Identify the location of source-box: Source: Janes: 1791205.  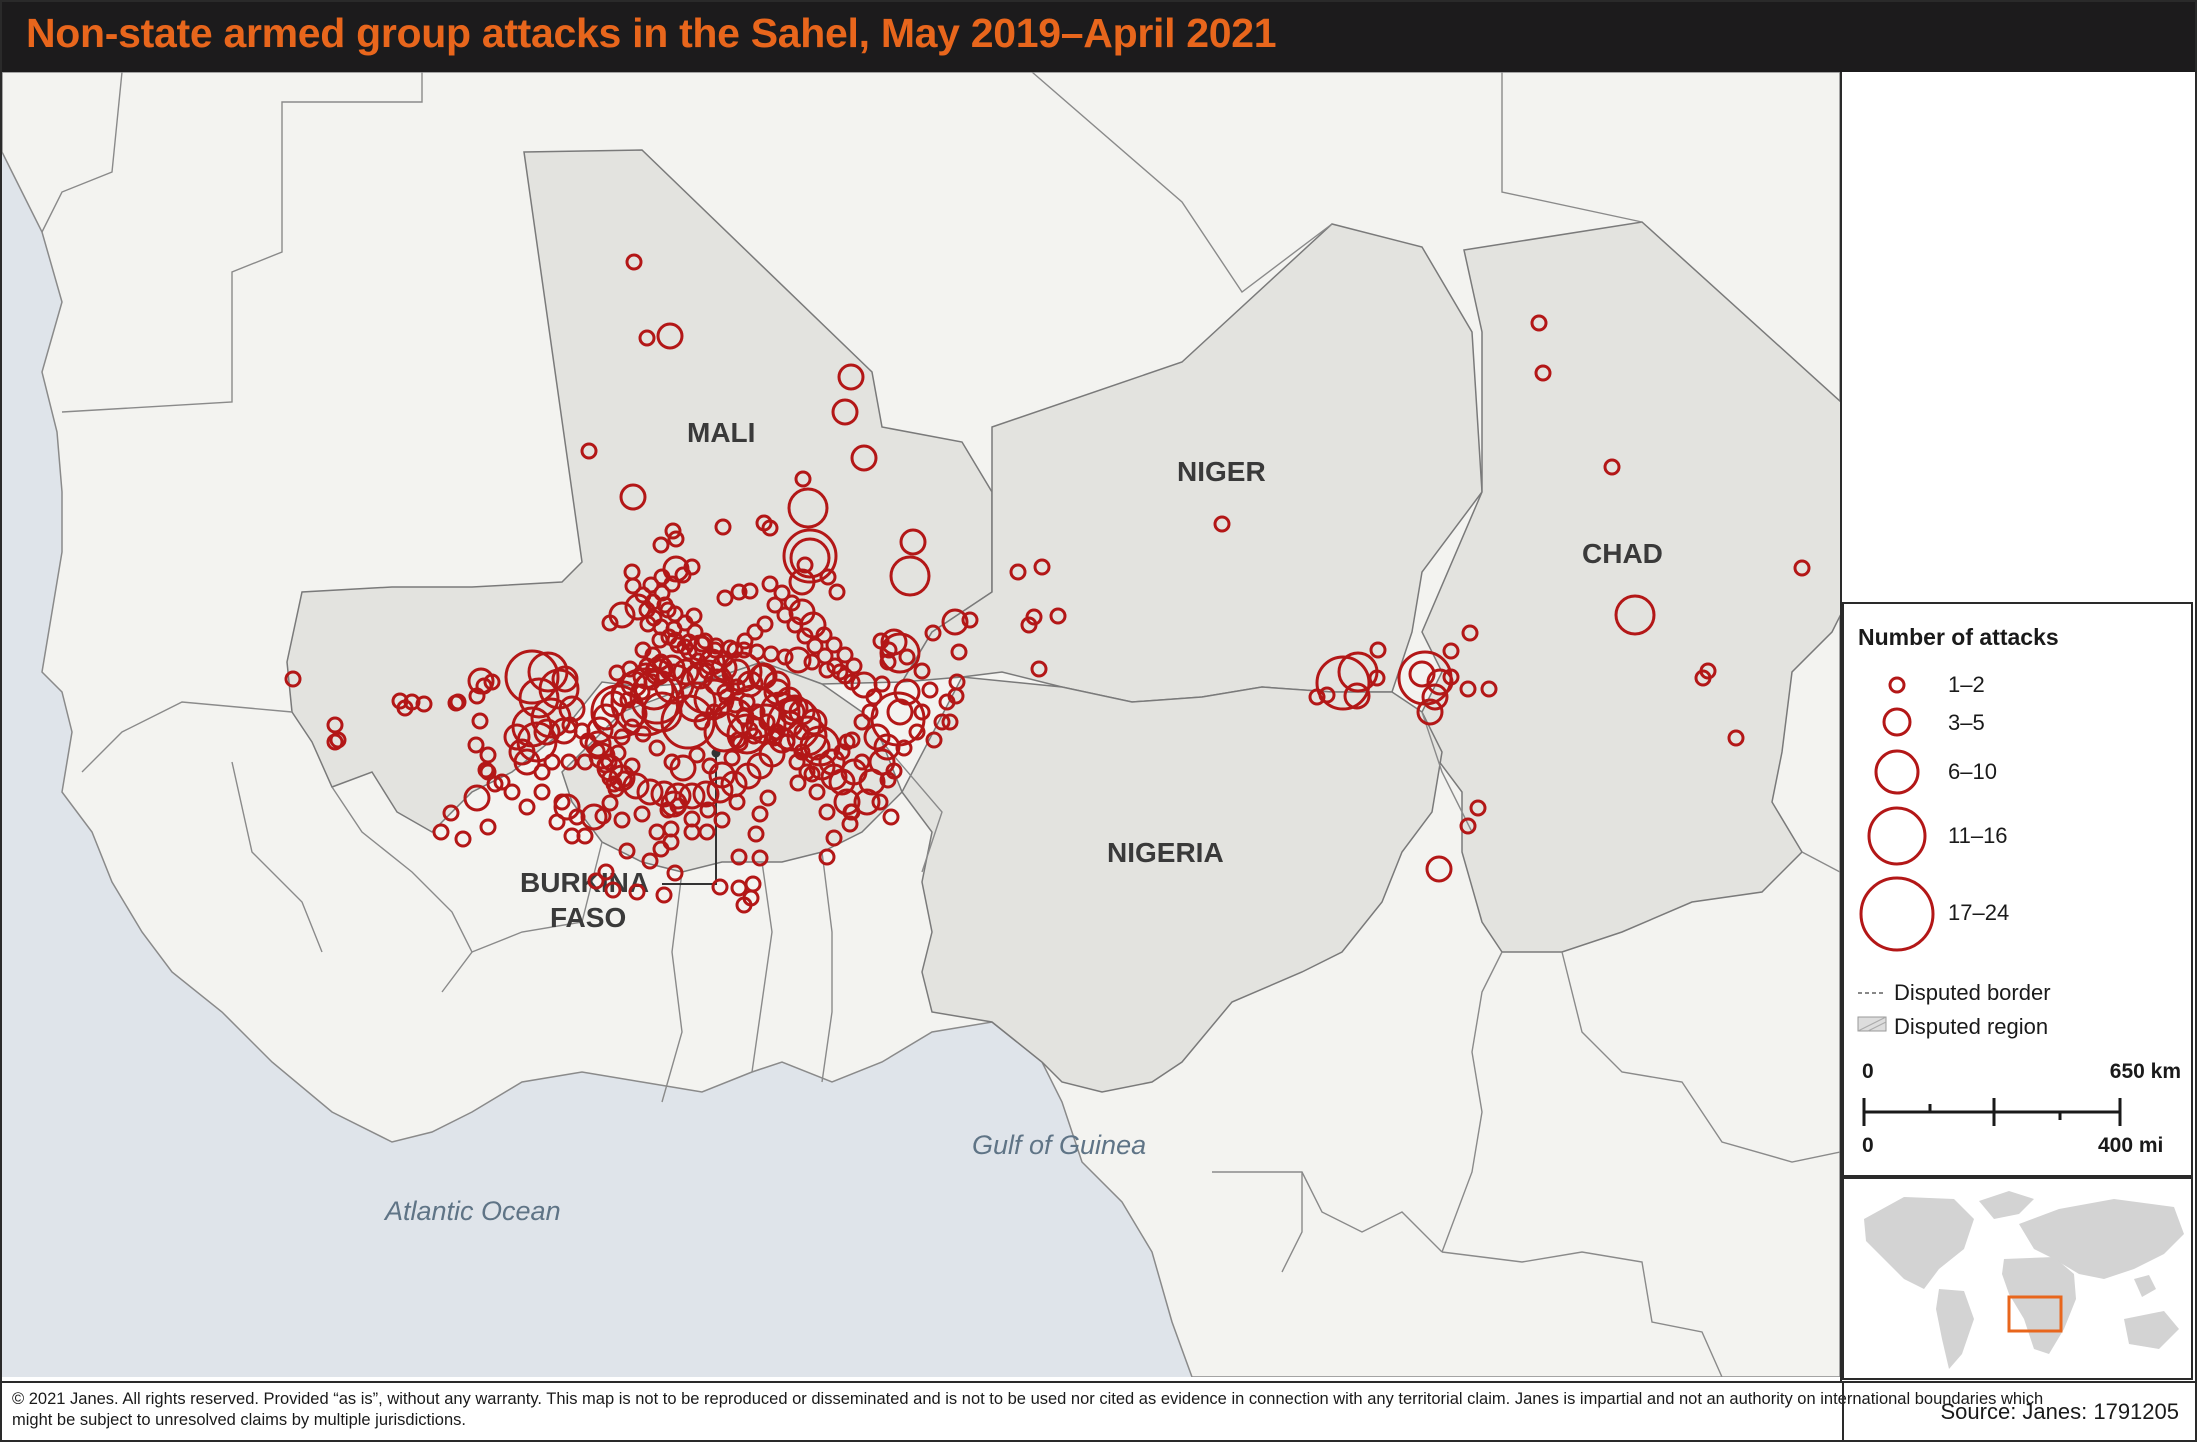
(2019, 1412).